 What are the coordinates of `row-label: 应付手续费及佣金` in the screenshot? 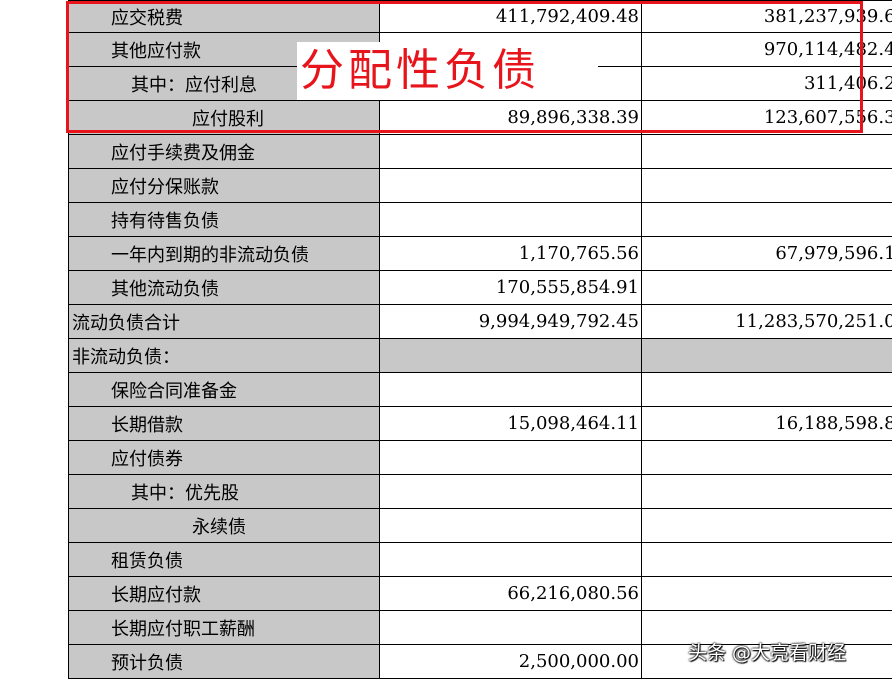 It's located at (224, 151).